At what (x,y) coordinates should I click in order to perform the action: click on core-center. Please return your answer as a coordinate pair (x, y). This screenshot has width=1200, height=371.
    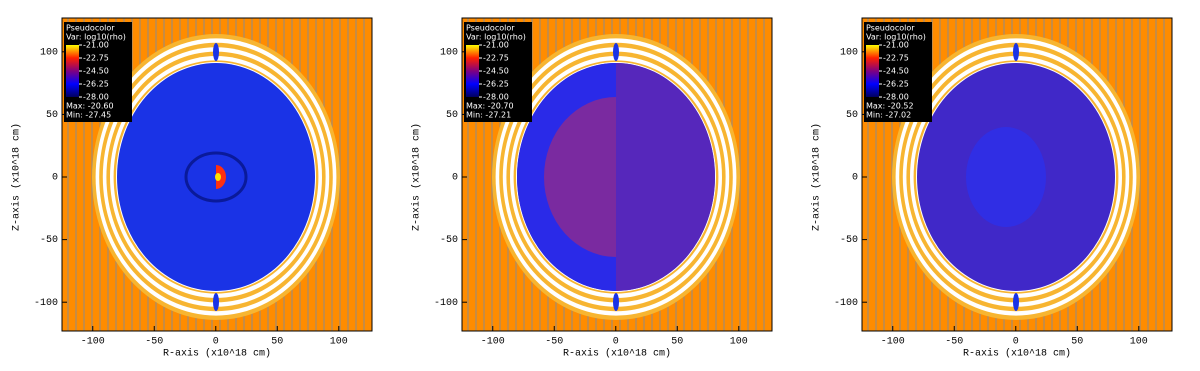
    Looking at the image, I should click on (218, 177).